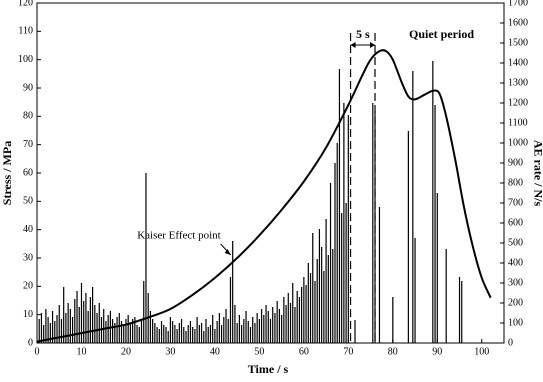  Describe the element at coordinates (518, 142) in the screenshot. I see `y2-tick-label: 1000` at that location.